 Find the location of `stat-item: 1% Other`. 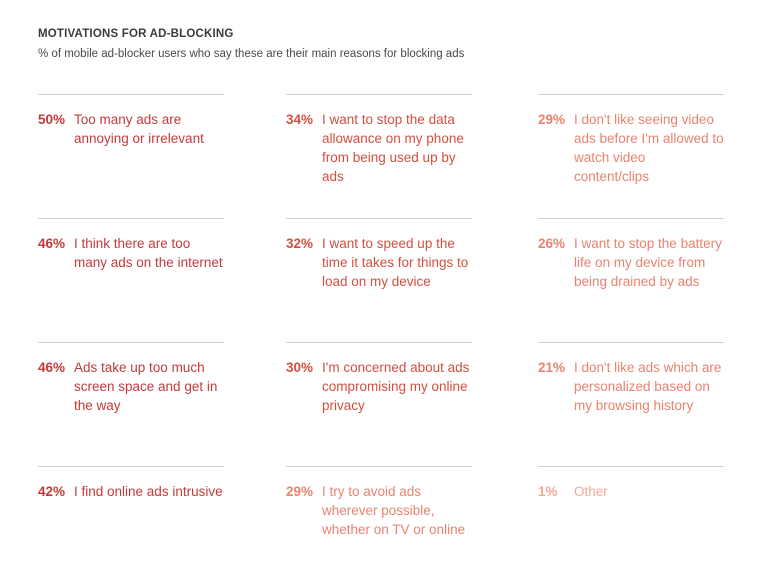

stat-item: 1% Other is located at coordinates (631, 483).